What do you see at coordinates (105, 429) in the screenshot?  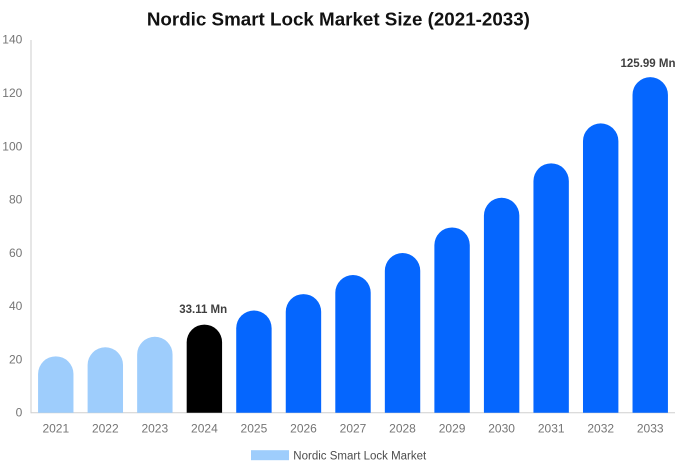 I see `svg-text: 2022` at bounding box center [105, 429].